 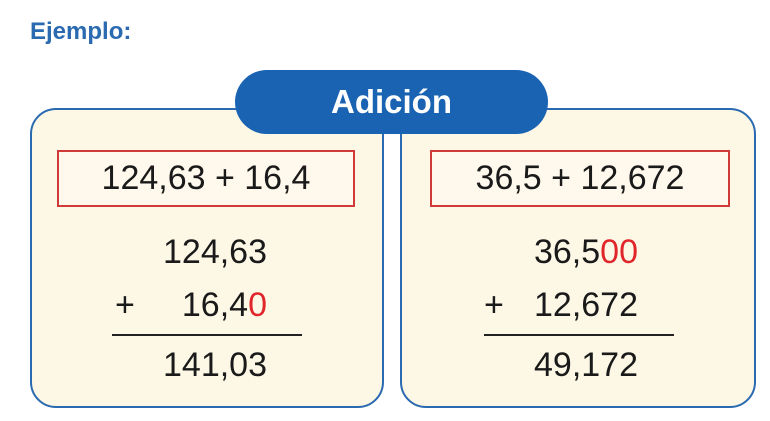 I want to click on addend: 12,672, so click(x=554, y=305).